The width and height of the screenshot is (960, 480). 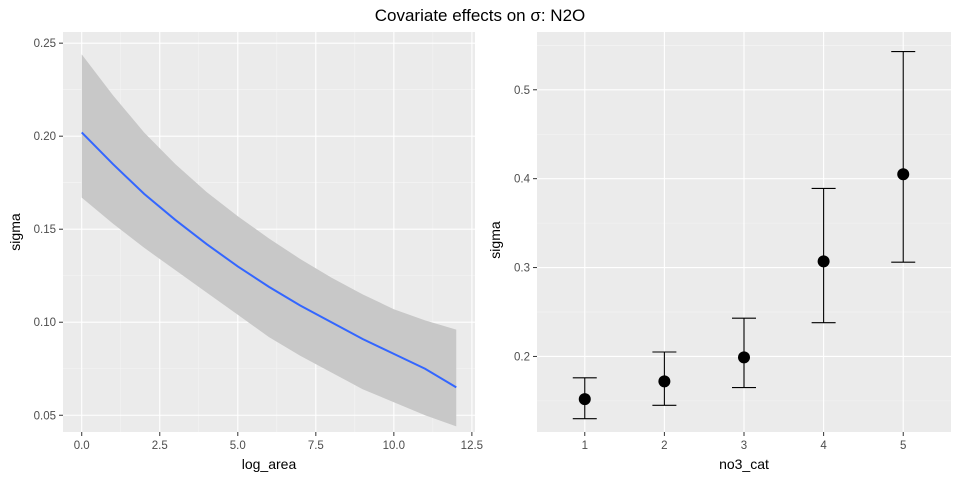 I want to click on x-tick-label: 4, so click(x=823, y=446).